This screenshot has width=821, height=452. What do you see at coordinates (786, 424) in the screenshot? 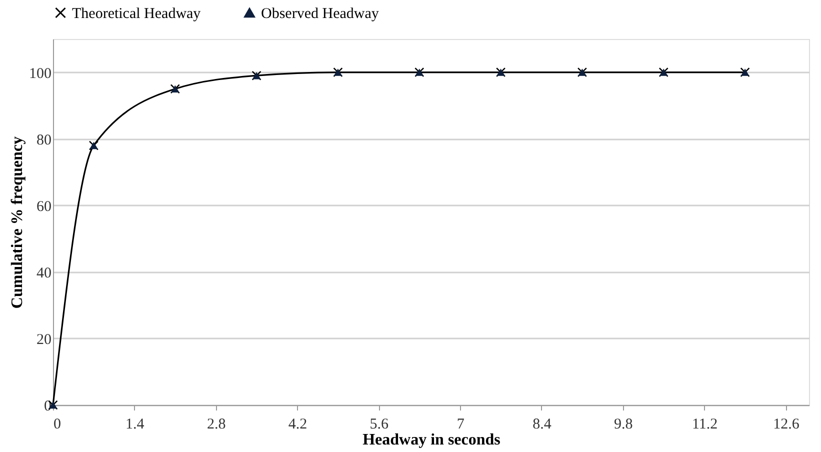
I see `x-tick-label: 12.6` at bounding box center [786, 424].